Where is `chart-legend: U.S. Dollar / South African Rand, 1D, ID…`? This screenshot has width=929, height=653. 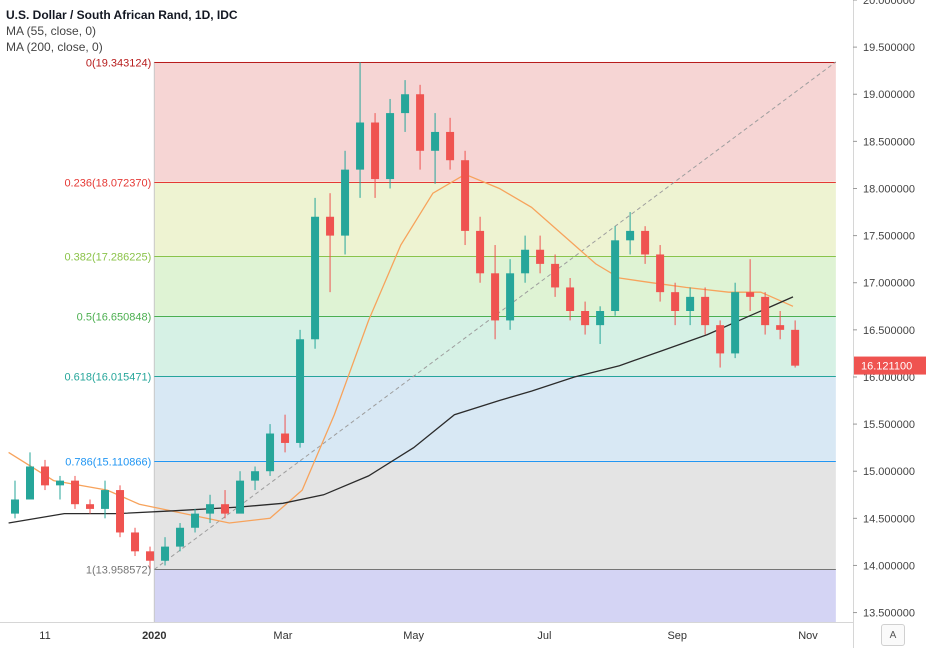 chart-legend: U.S. Dollar / South African Rand, 1D, ID… is located at coordinates (122, 31).